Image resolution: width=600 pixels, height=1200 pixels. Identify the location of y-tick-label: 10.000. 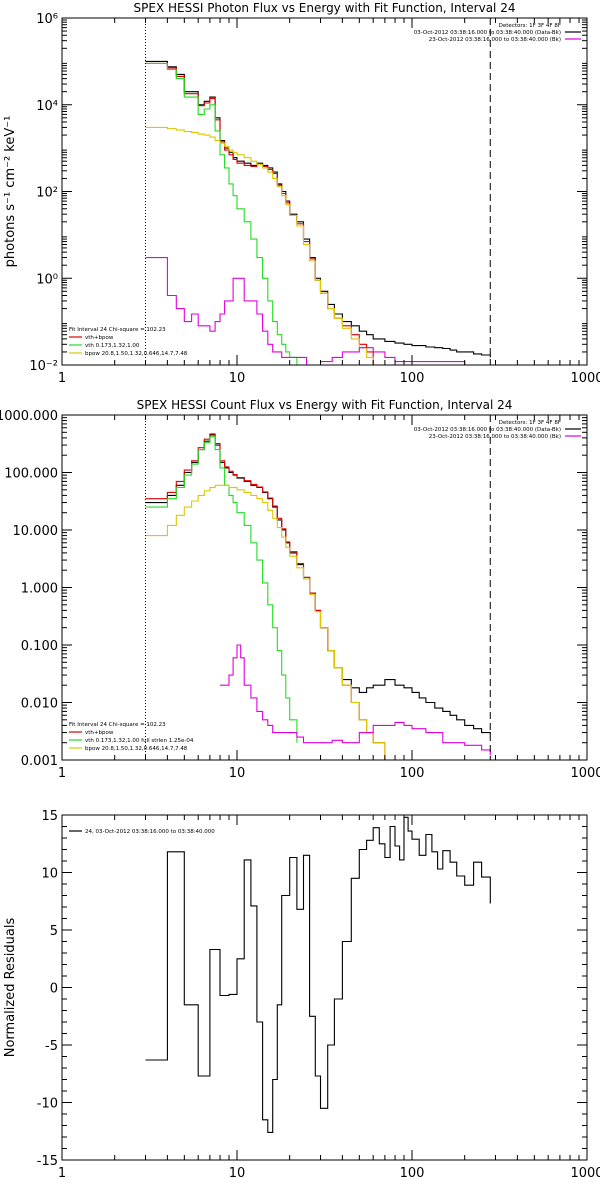
(36, 531).